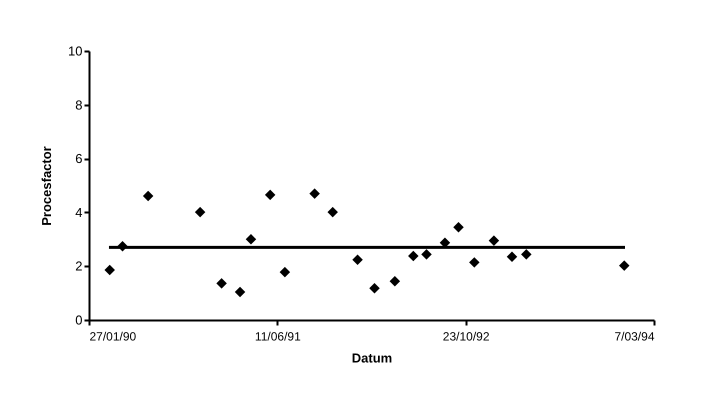 Image resolution: width=721 pixels, height=420 pixels. I want to click on x-tick-label: 7/03/94, so click(634, 337).